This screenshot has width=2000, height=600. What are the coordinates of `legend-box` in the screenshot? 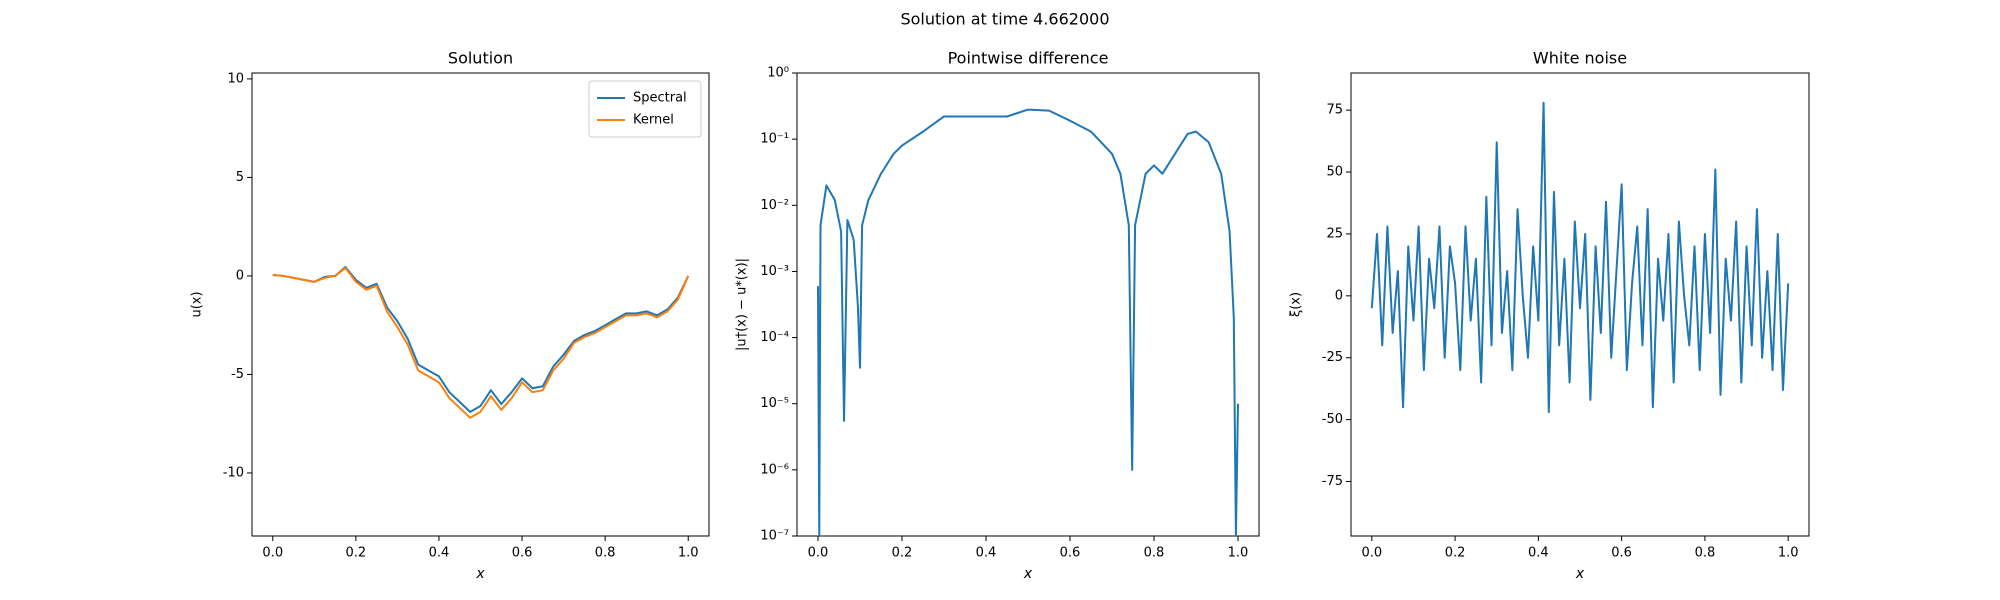 It's located at (645, 109).